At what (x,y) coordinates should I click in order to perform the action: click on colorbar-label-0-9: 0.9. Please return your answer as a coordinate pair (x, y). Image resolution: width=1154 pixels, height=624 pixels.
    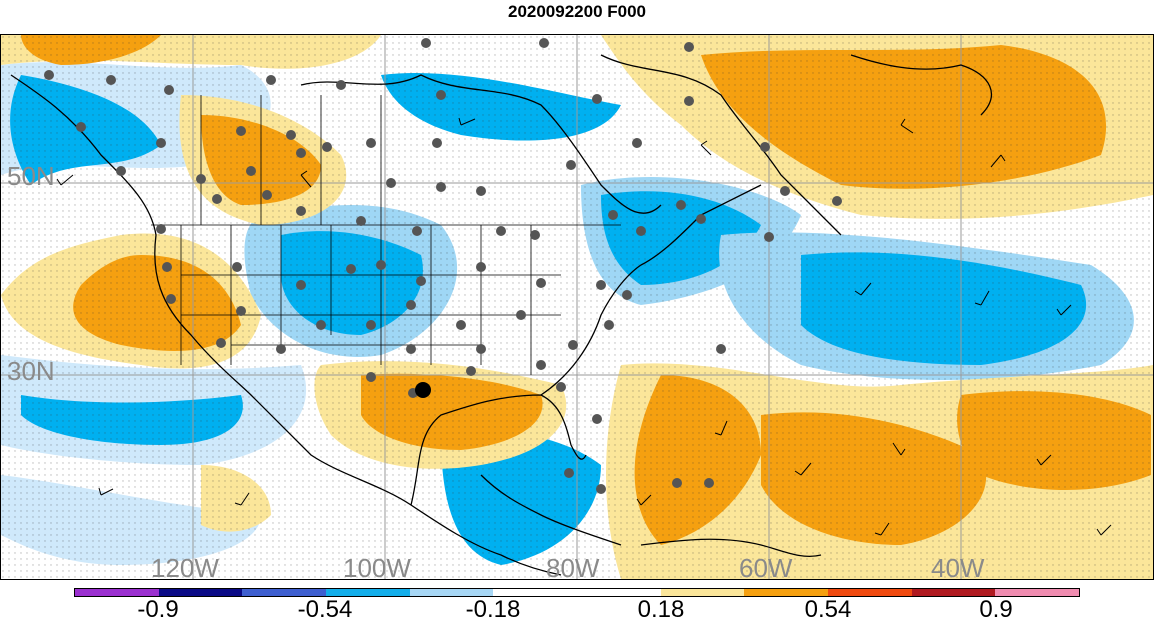
    Looking at the image, I should click on (996, 609).